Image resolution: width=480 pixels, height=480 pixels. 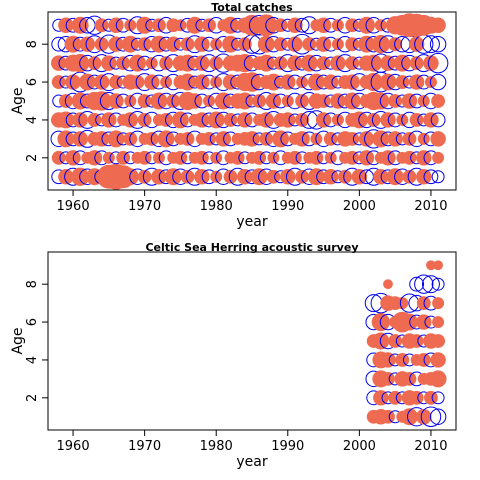 What do you see at coordinates (252, 7) in the screenshot?
I see `panel-title: Total catches` at bounding box center [252, 7].